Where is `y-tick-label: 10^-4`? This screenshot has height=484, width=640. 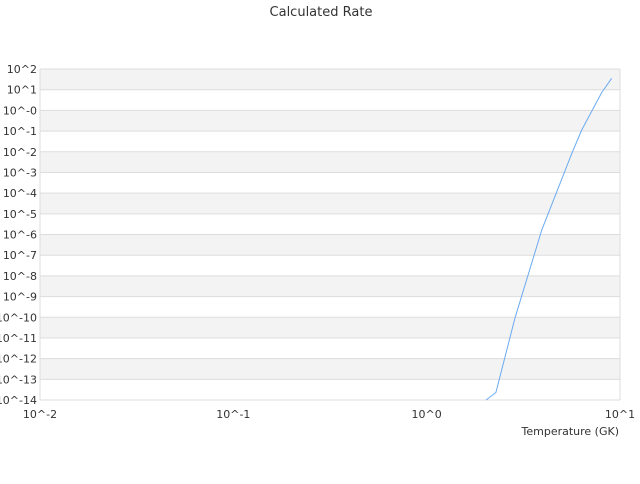 y-tick-label: 10^-4 is located at coordinates (20, 193).